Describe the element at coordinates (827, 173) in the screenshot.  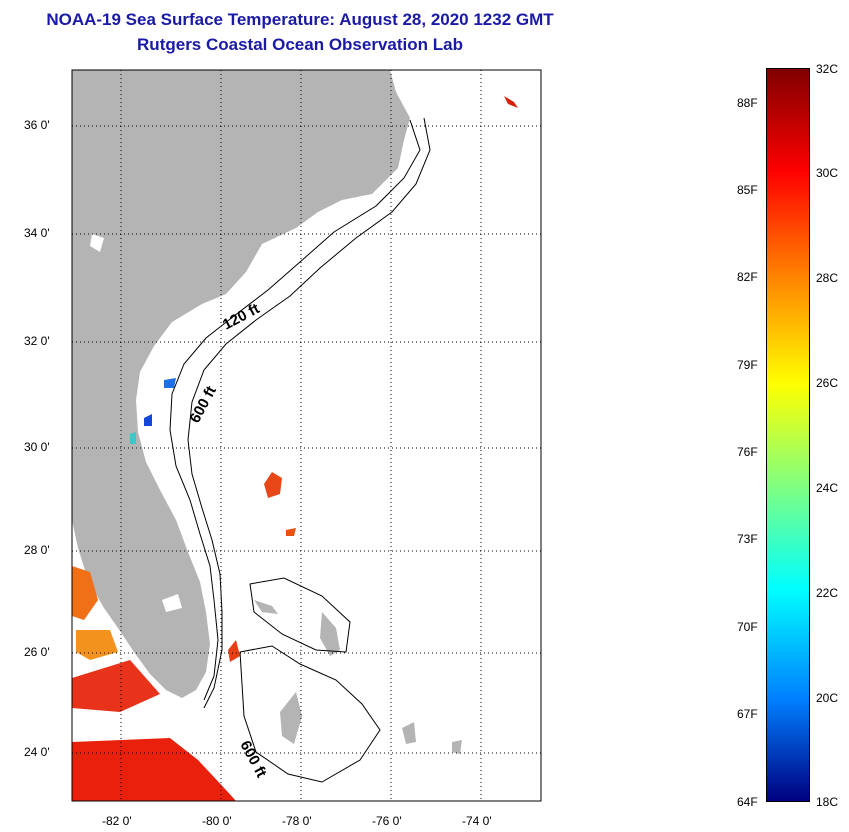
I see `colorbar-c-30: 30C` at that location.